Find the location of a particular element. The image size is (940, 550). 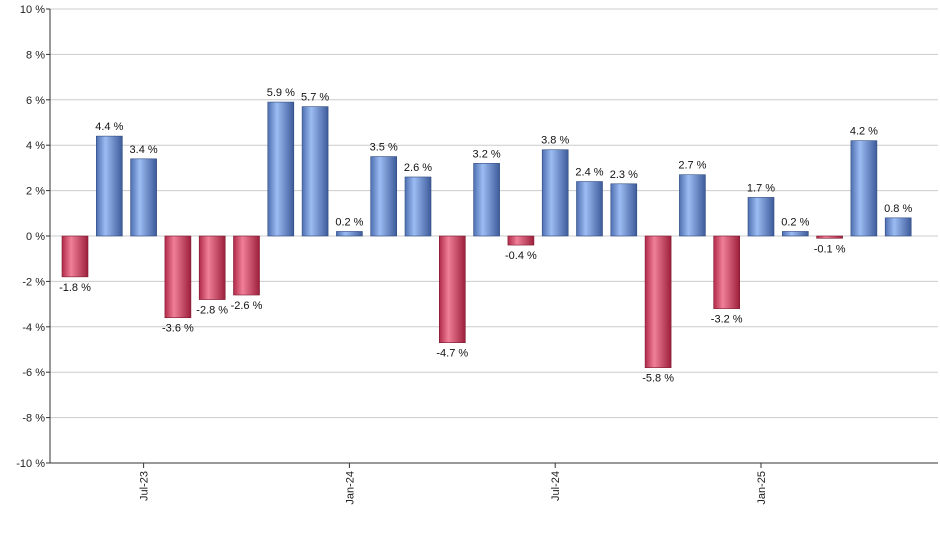

data-label-Feb-25: 0.2 % is located at coordinates (795, 222).